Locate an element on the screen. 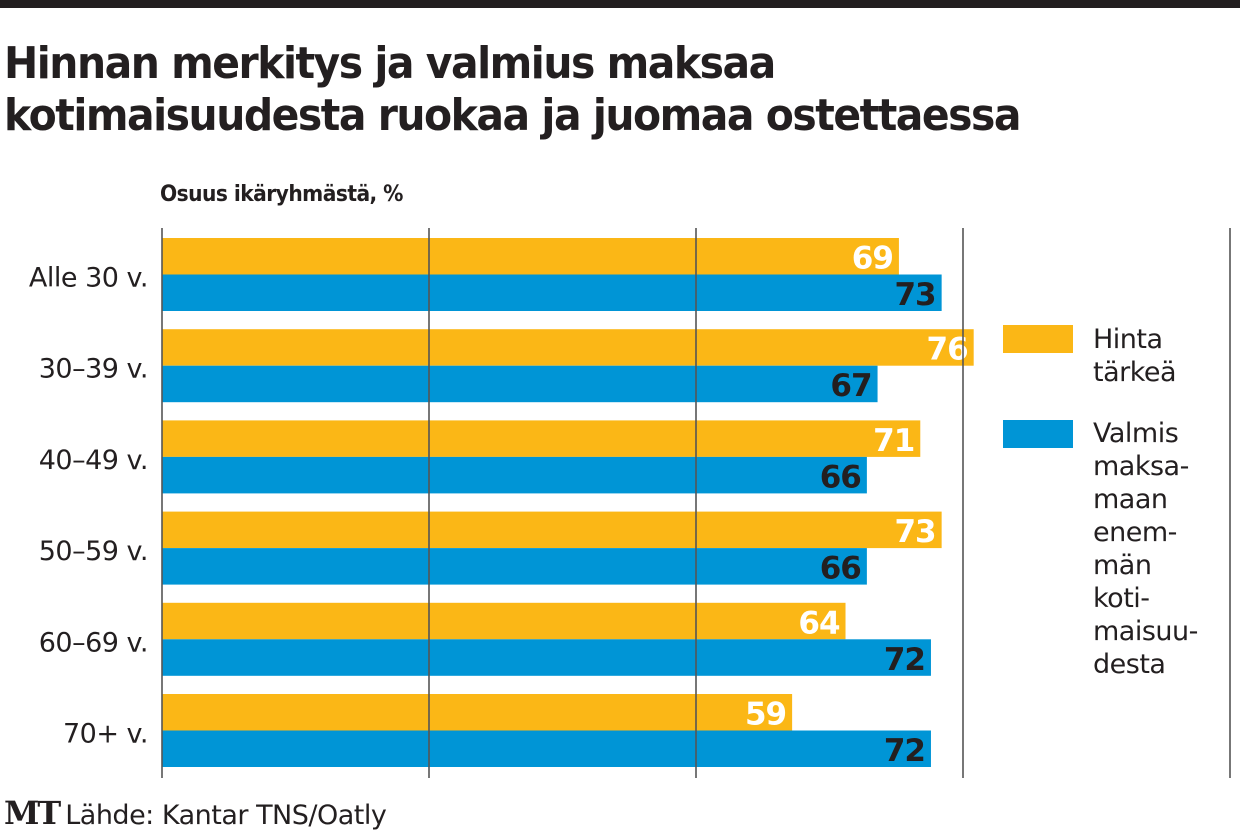 The height and width of the screenshot is (837, 1240). mt-logo: MT is located at coordinates (32, 813).